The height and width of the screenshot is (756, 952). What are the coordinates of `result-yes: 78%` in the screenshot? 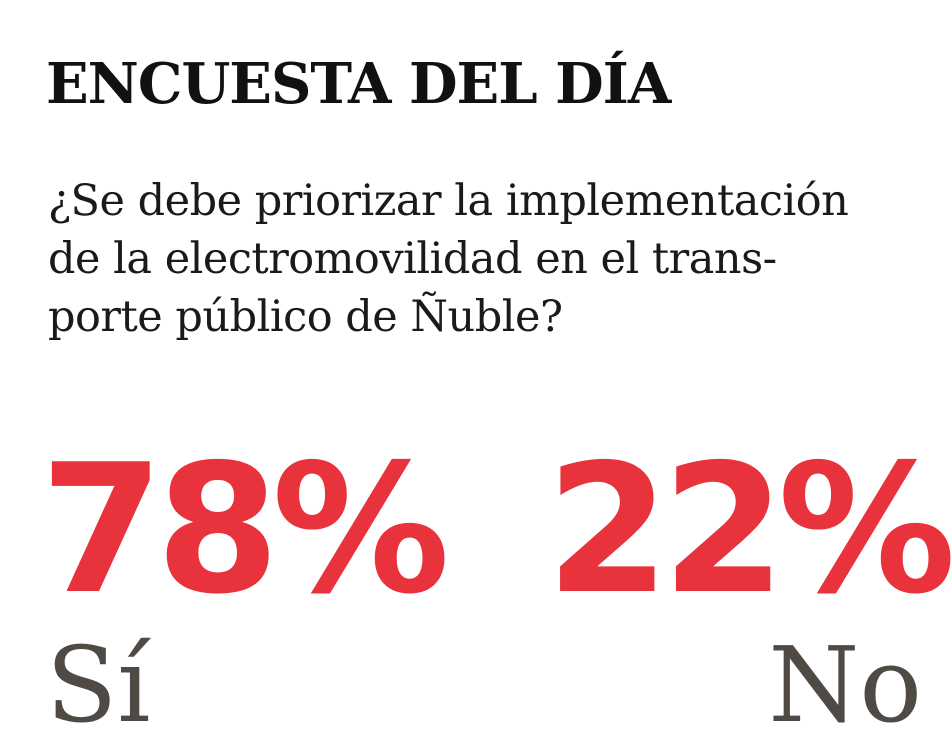 It's located at (245, 529).